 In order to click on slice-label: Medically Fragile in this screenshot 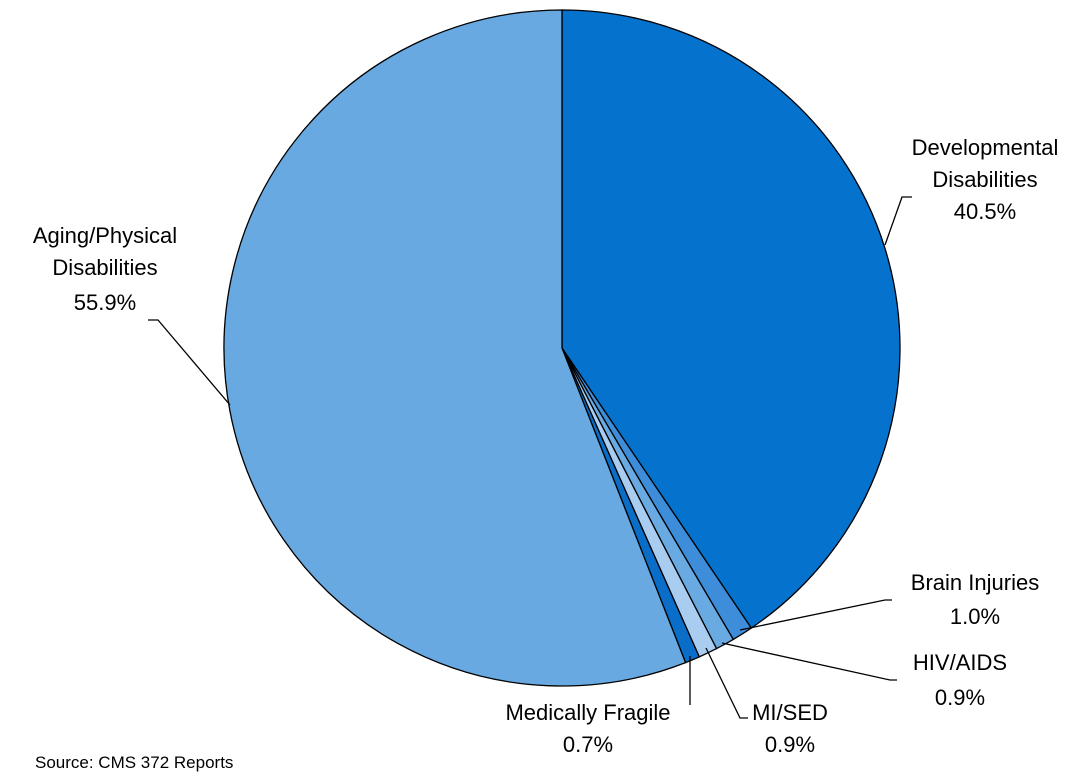, I will do `click(587, 712)`.